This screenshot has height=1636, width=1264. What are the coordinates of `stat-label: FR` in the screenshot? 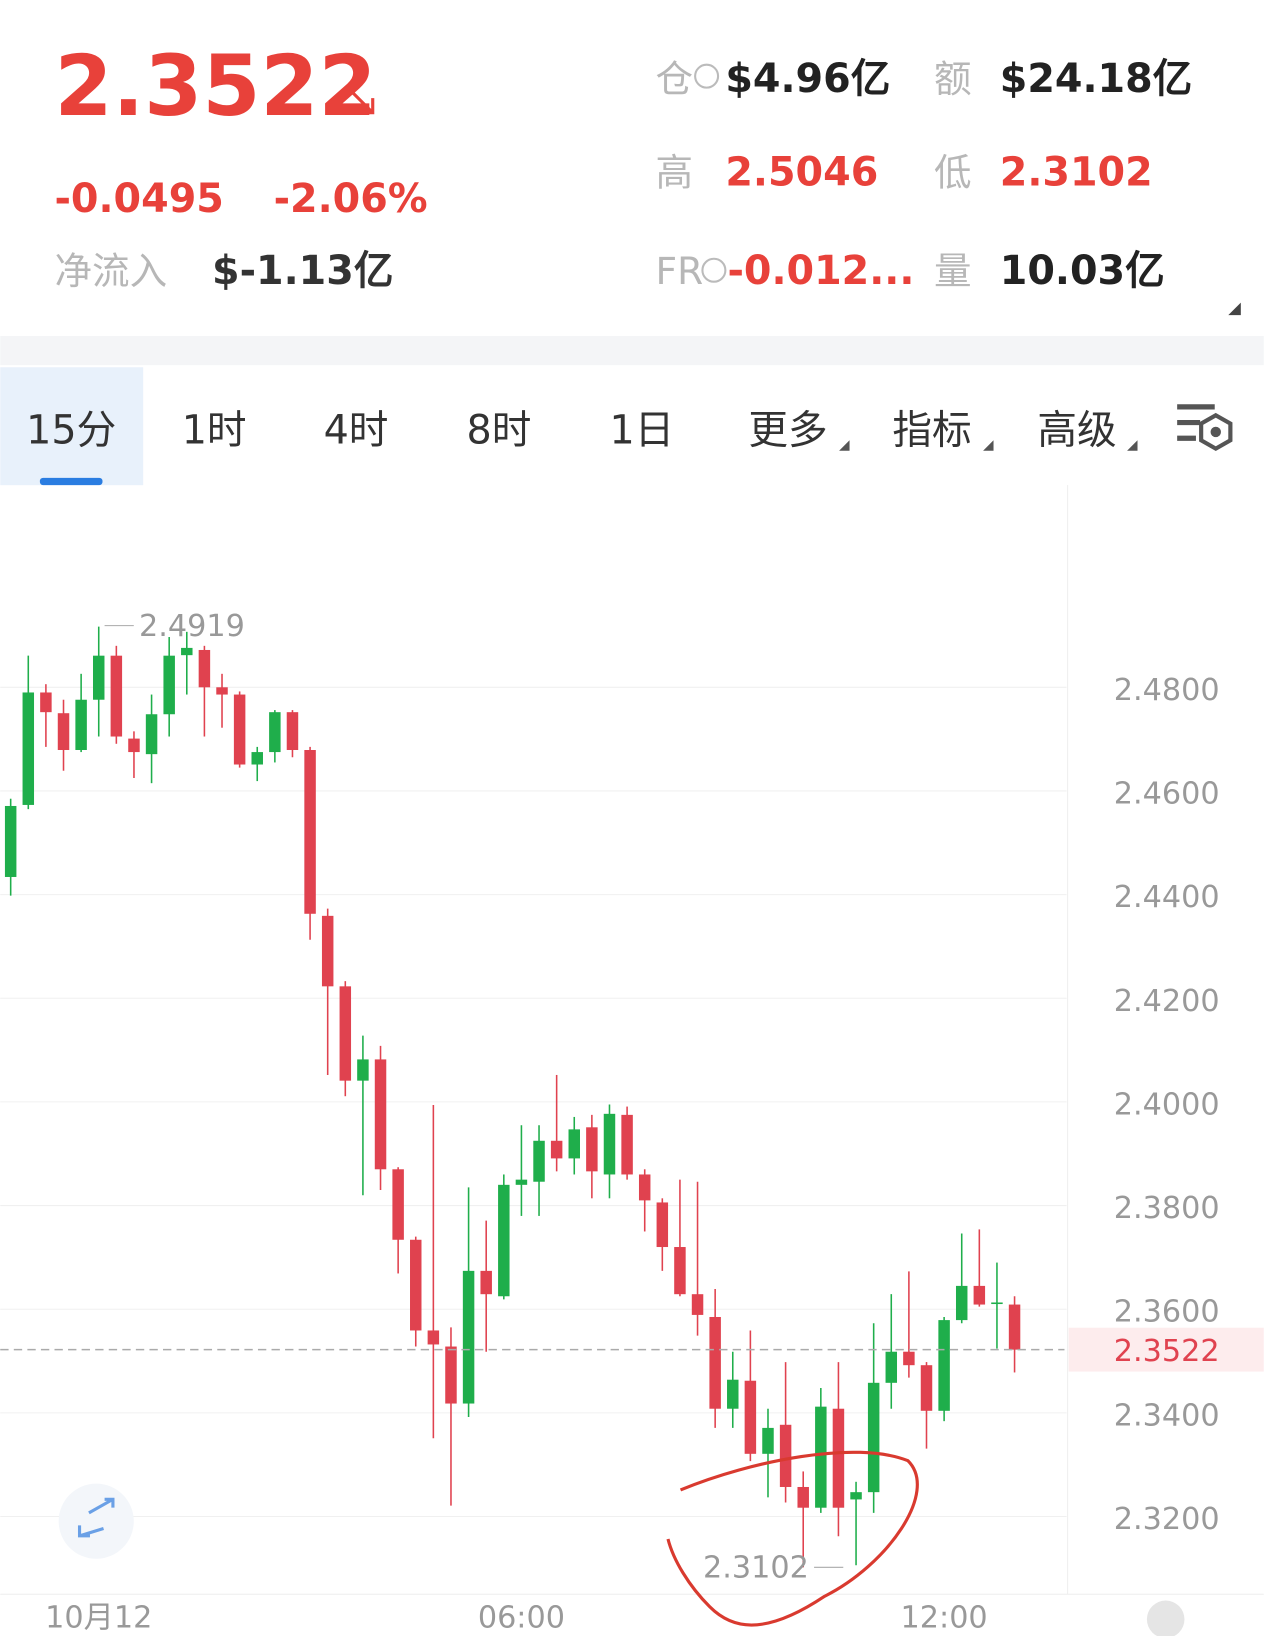 It's located at (679, 271).